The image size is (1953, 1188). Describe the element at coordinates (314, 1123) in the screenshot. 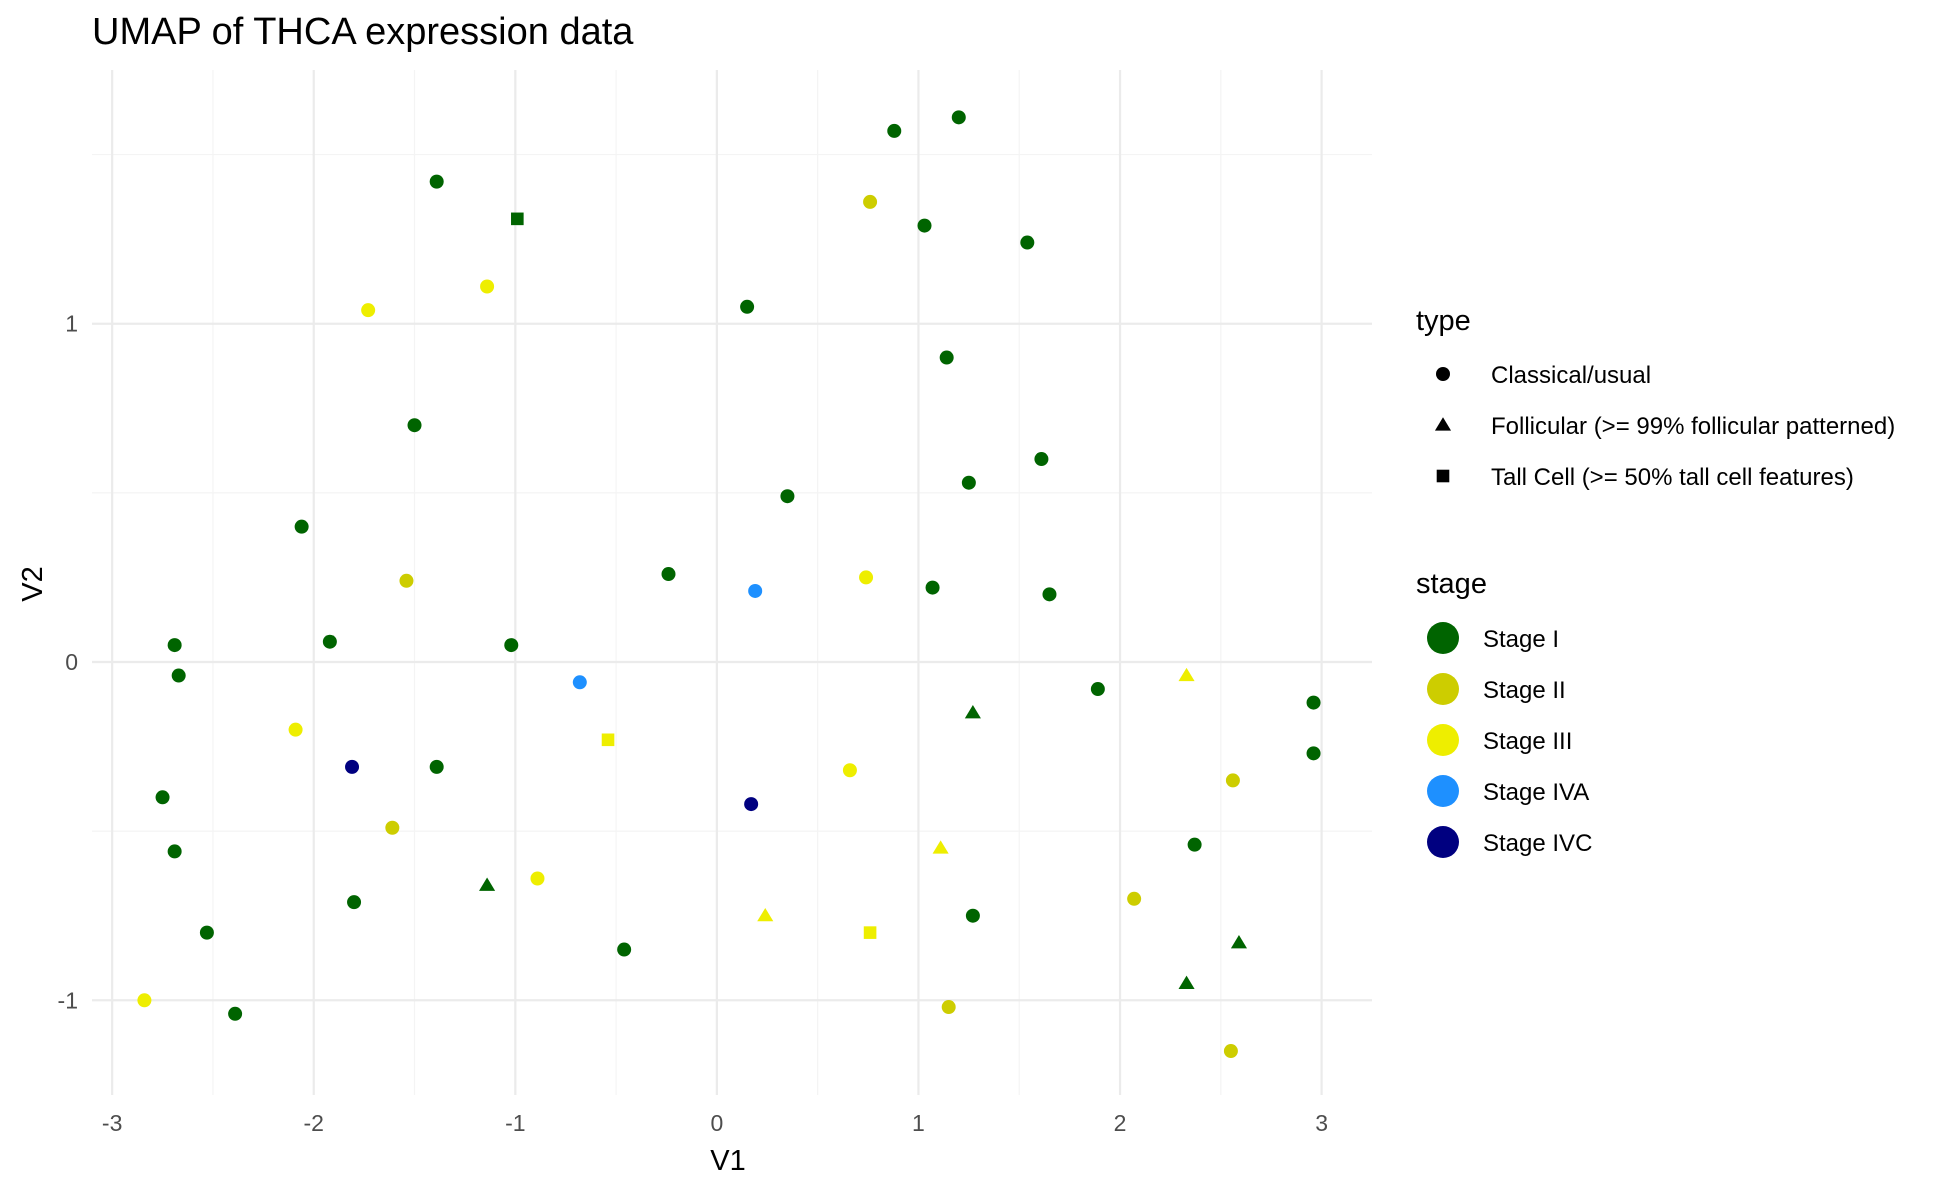

I see `x-tick-label: -2` at that location.